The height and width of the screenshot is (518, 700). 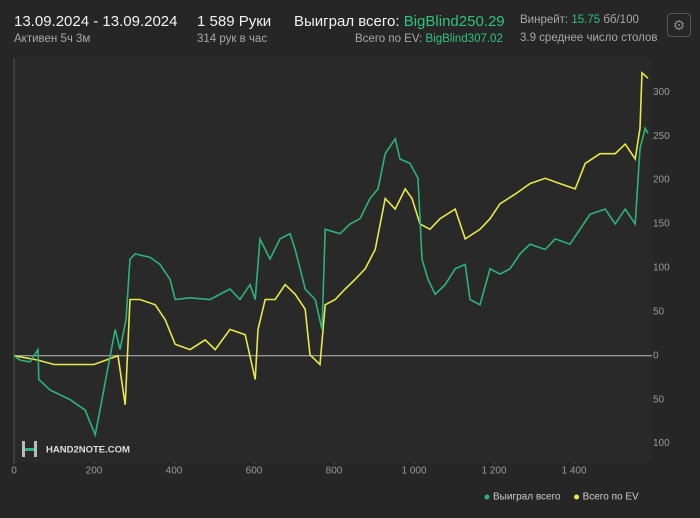 I want to click on x-tick-label: 1 400, so click(x=573, y=471).